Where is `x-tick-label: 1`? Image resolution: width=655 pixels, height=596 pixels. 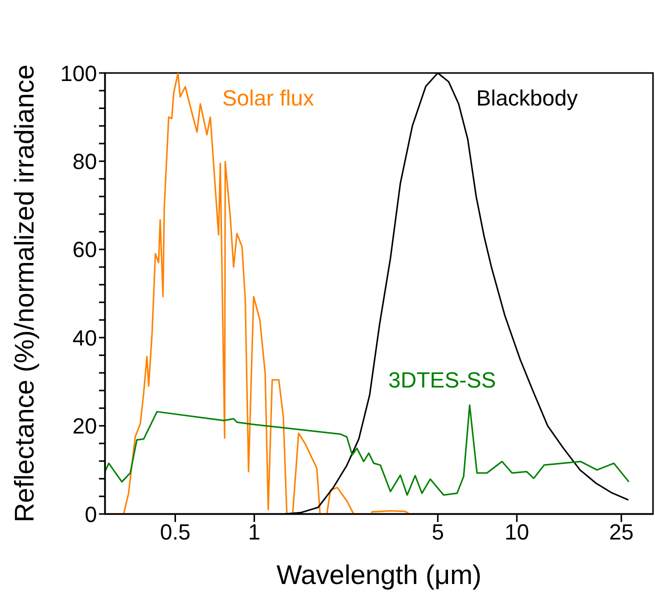
x-tick-label: 1 is located at coordinates (254, 532).